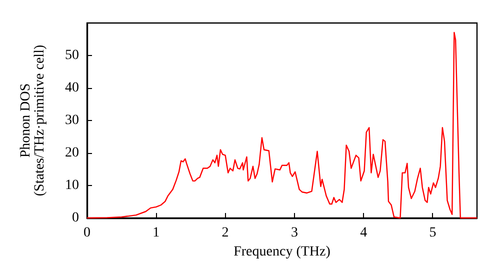 The height and width of the screenshot is (280, 500). I want to click on y-axis-title: Phonon DOS (States/THz·primitive cell), so click(33, 120).